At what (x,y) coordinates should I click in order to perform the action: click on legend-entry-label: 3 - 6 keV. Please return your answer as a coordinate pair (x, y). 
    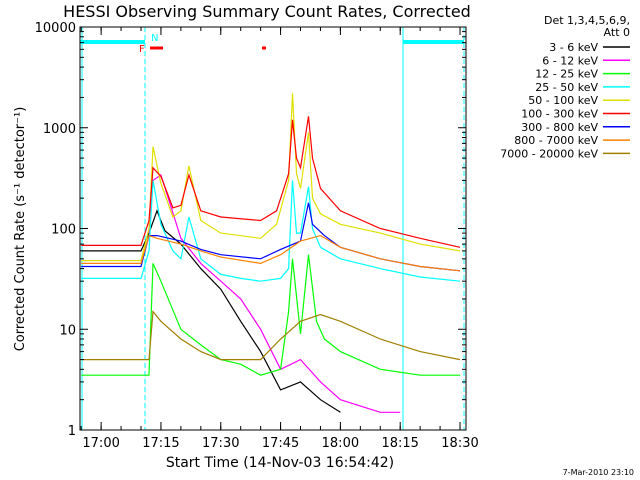
    Looking at the image, I should click on (573, 47).